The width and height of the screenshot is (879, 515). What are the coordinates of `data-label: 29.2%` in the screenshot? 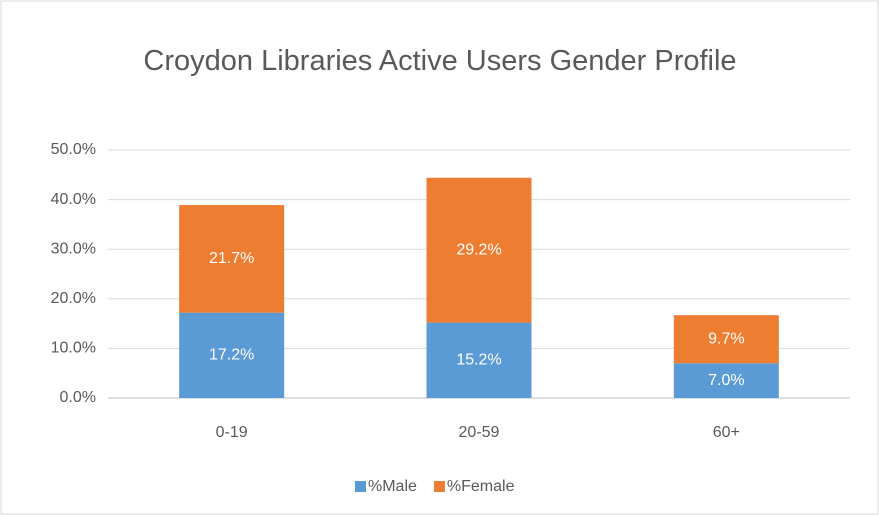 It's located at (478, 249).